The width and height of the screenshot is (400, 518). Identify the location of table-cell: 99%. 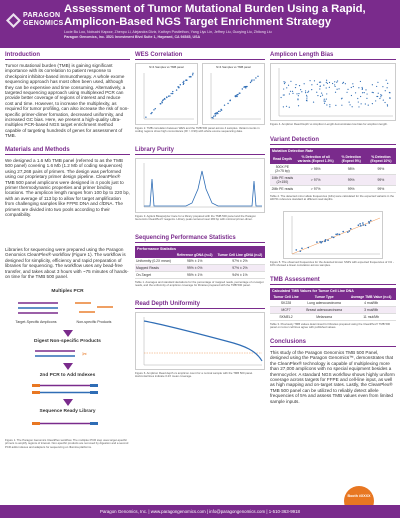
(351, 189).